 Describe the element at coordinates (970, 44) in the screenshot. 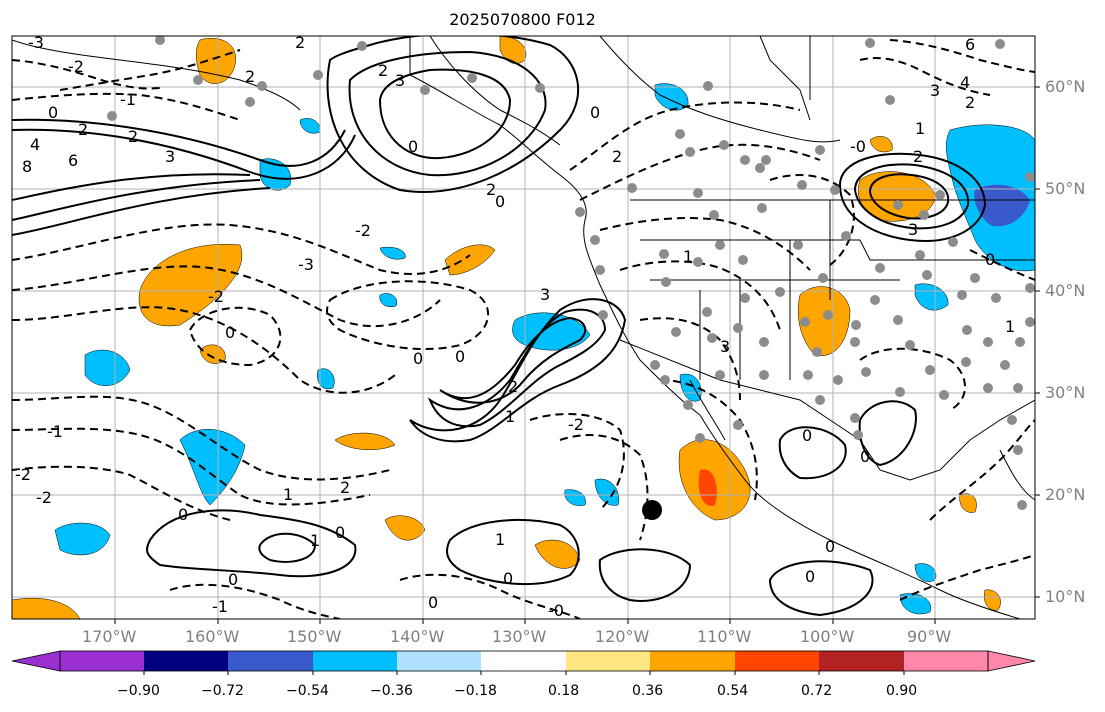

I see `svg-text: 6` at that location.